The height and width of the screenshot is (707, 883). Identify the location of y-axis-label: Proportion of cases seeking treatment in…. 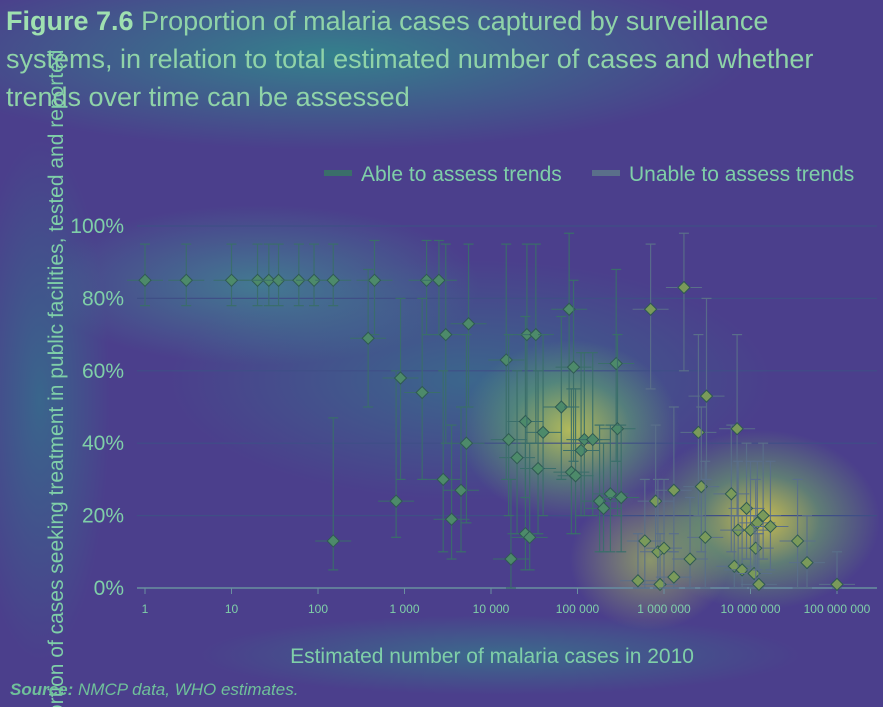
(56, 378).